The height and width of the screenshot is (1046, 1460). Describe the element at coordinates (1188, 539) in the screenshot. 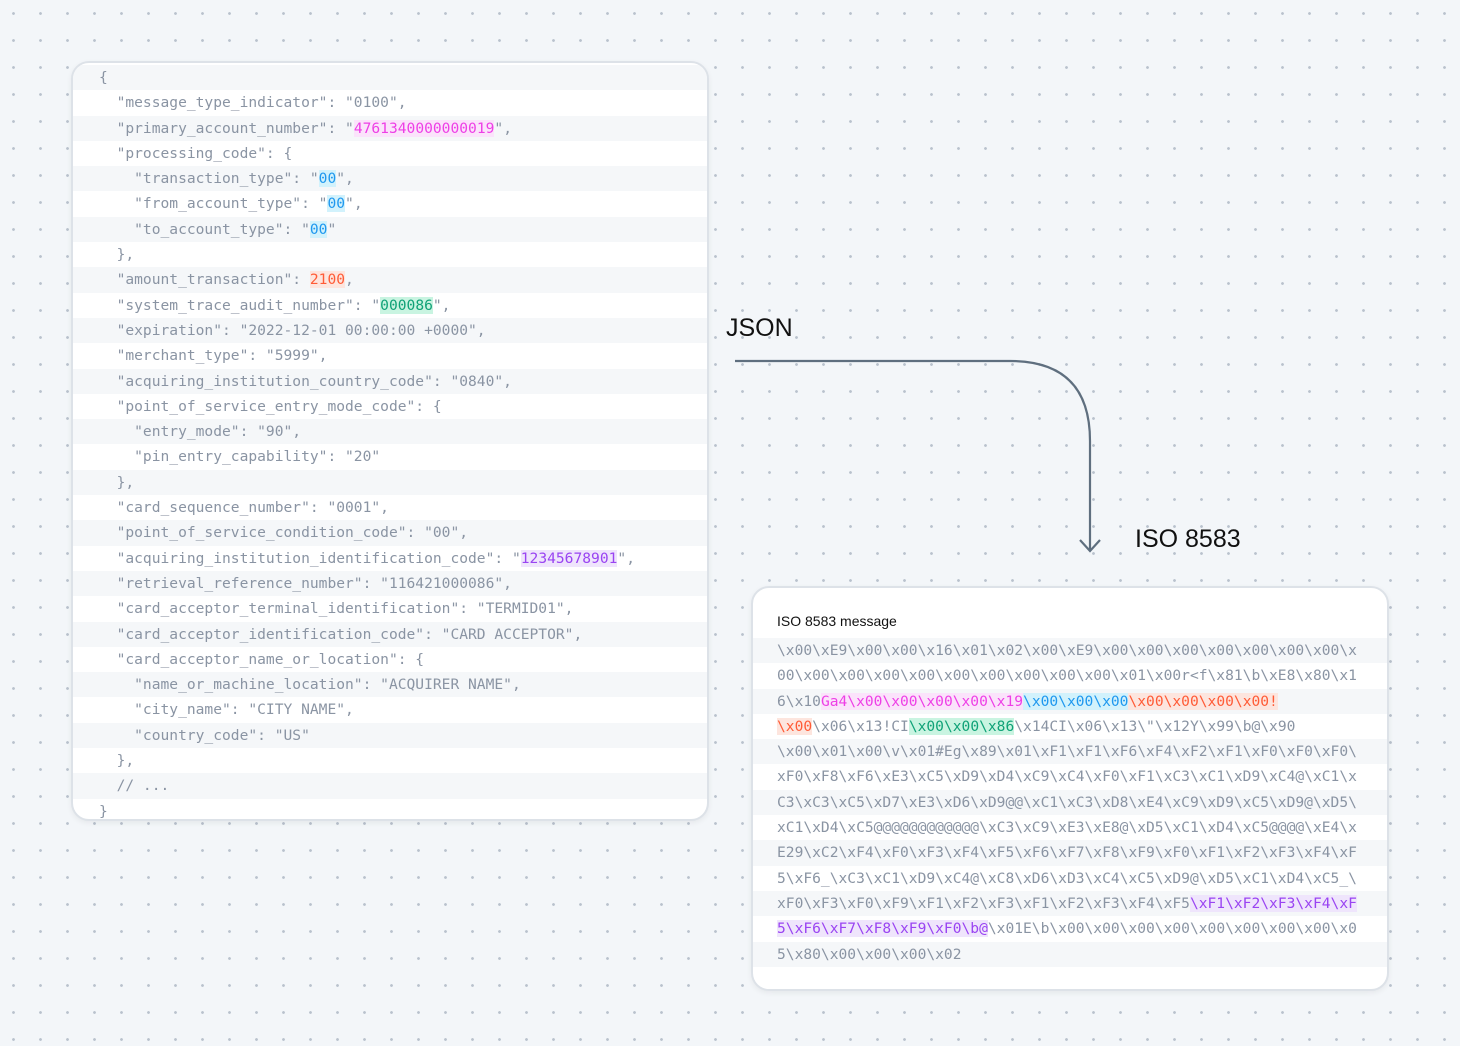

I see `iso-label: ISO 8583` at that location.